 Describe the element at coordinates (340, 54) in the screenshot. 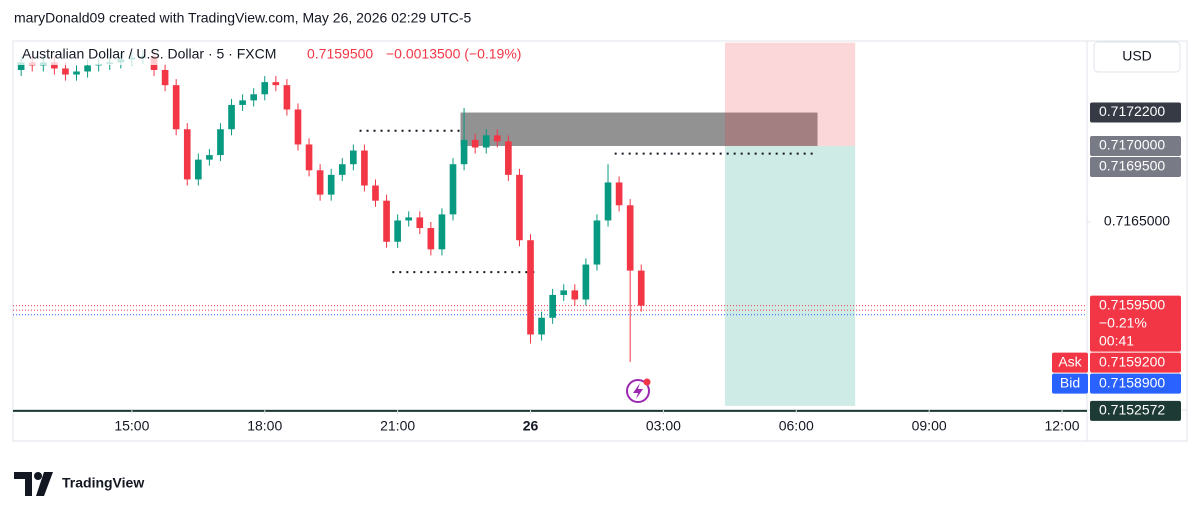

I see `legend-last: 0.7159500` at that location.